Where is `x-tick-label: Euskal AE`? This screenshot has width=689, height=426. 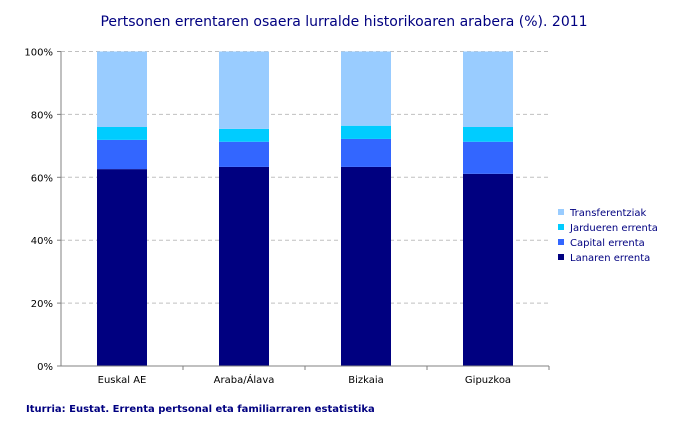 x-tick-label: Euskal AE is located at coordinates (122, 380).